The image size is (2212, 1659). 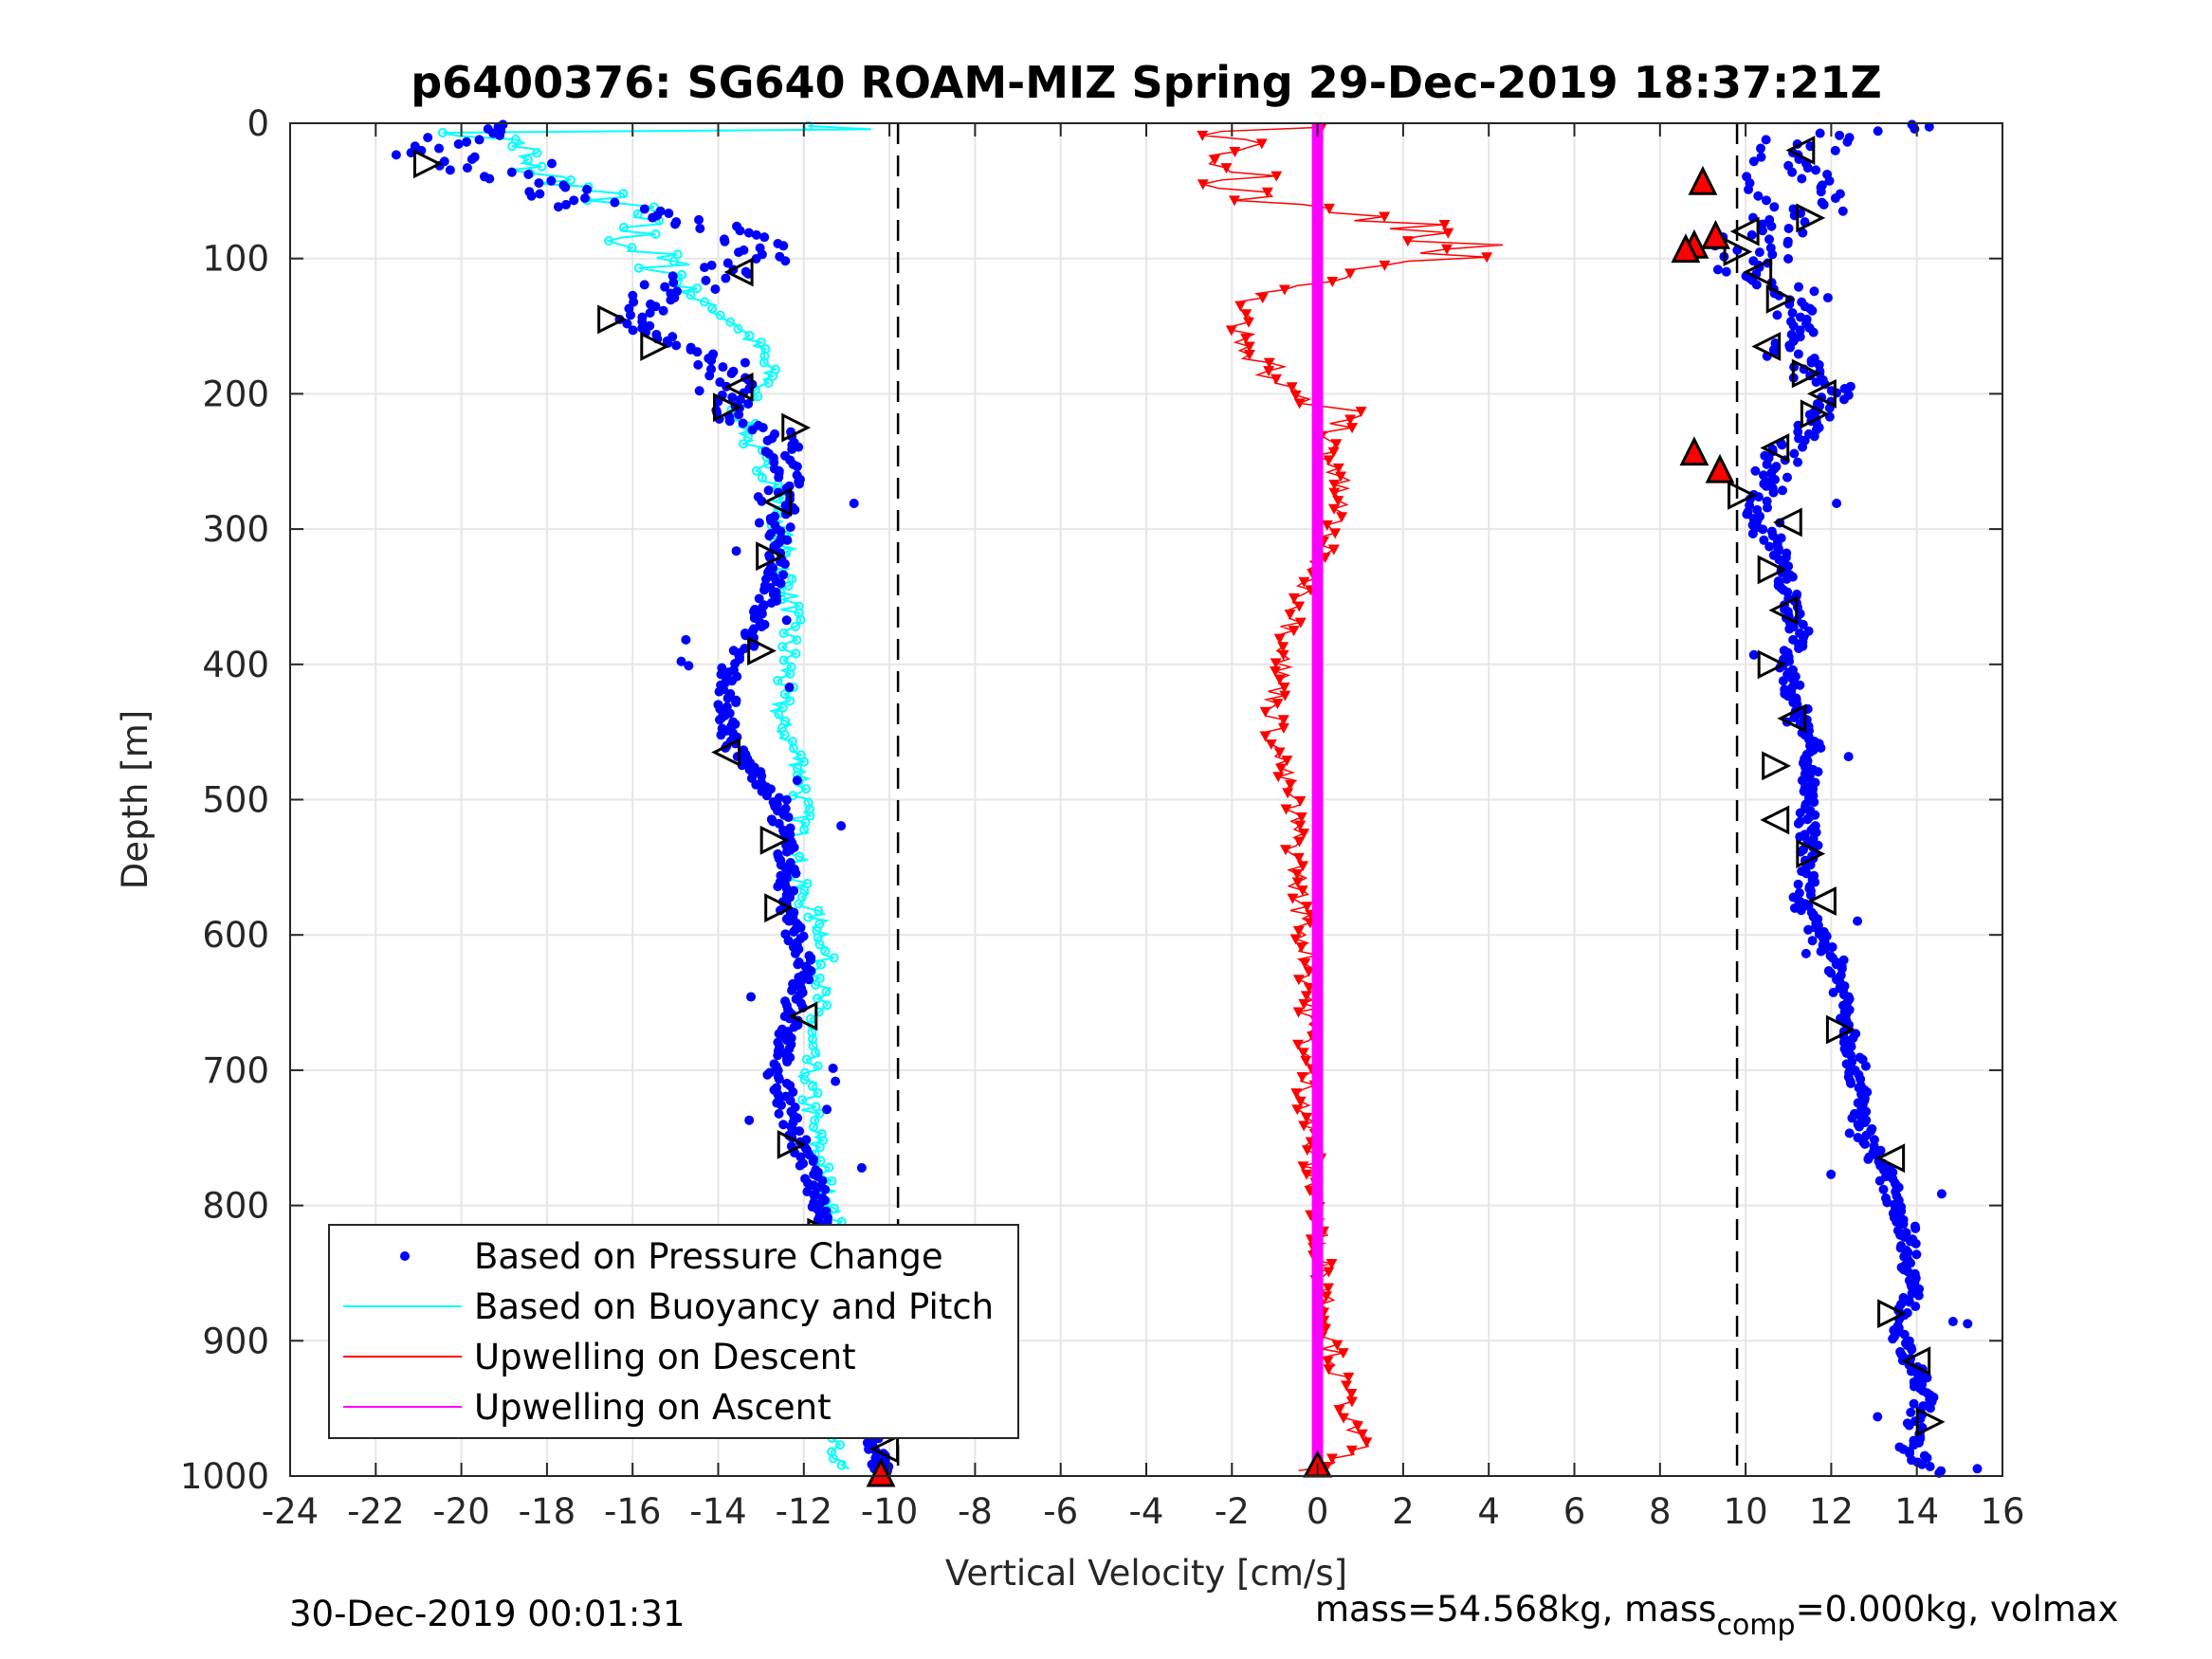 I want to click on y-tick-label: 200, so click(x=235, y=394).